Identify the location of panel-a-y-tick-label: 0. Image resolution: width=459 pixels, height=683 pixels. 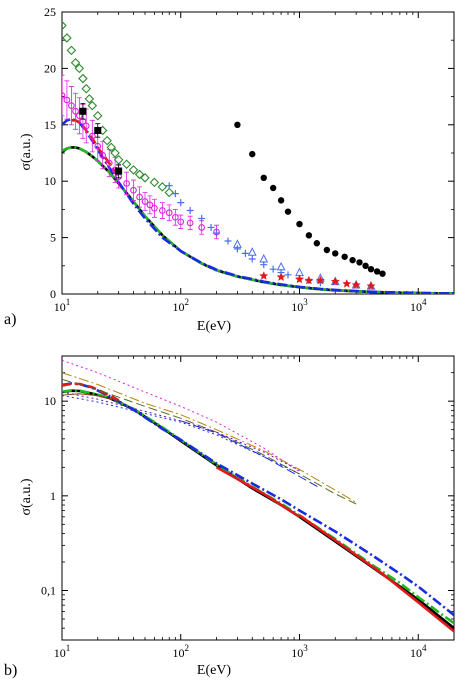
(53, 294).